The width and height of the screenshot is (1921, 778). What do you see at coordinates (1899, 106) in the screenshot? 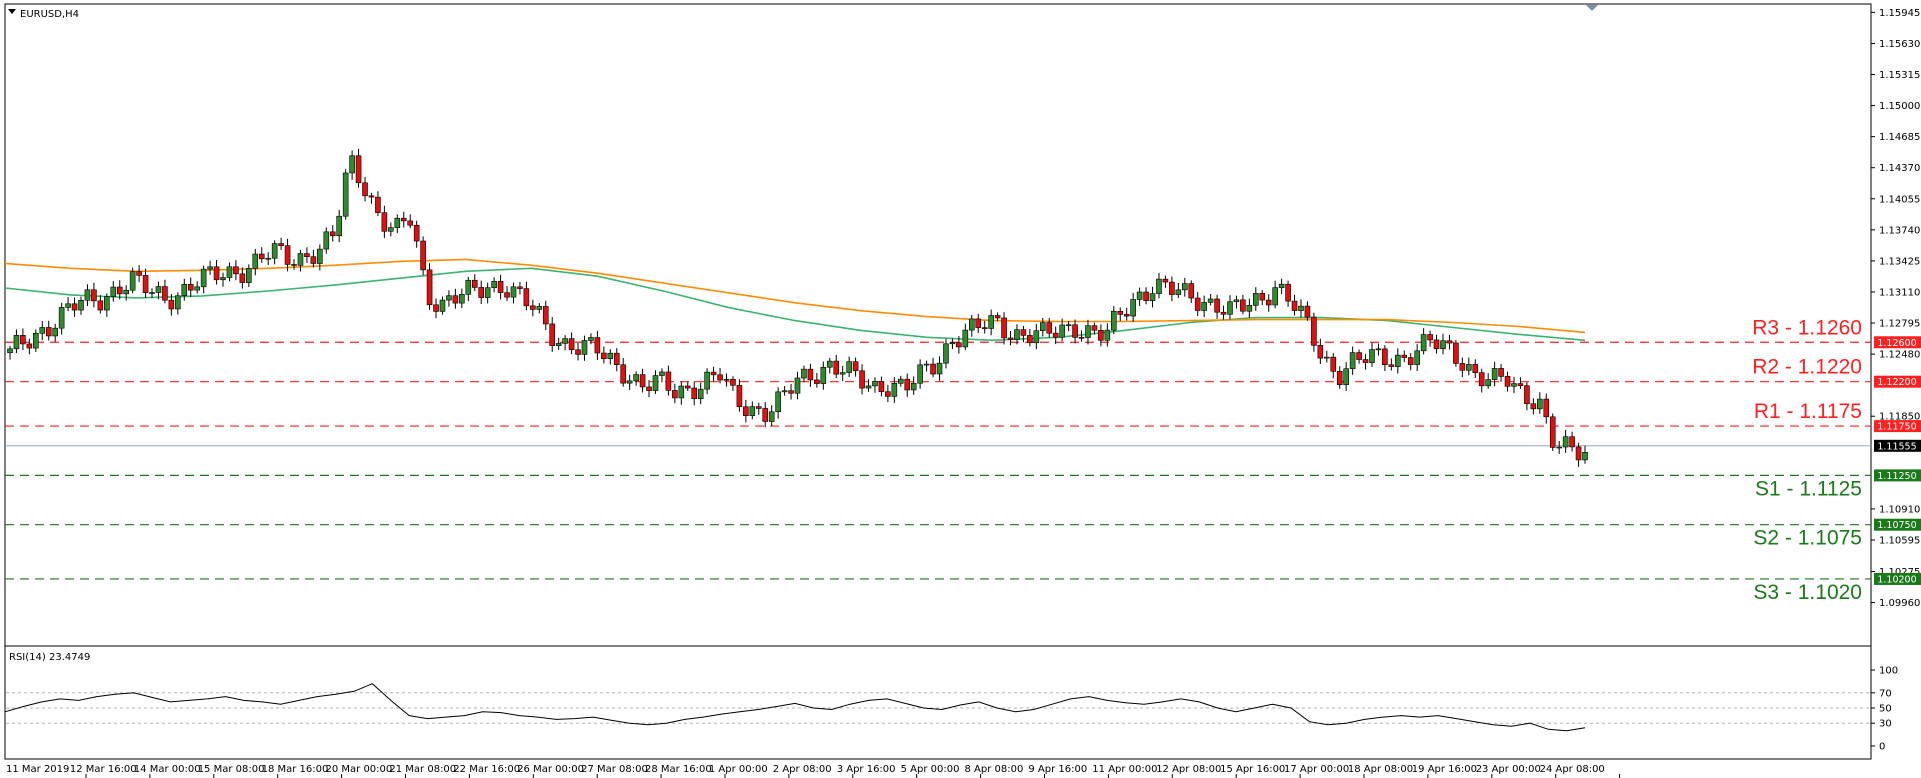
I see `price-tick-label: 1.15000` at bounding box center [1899, 106].